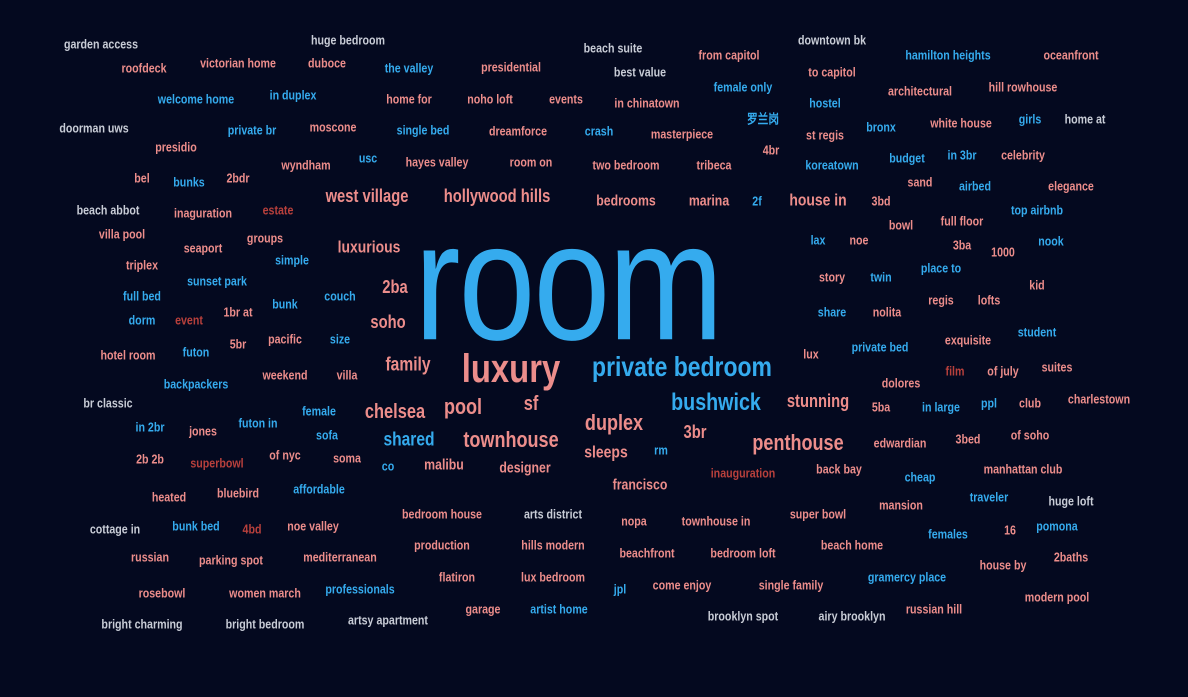  What do you see at coordinates (388, 466) in the screenshot?
I see `word-co: co` at bounding box center [388, 466].